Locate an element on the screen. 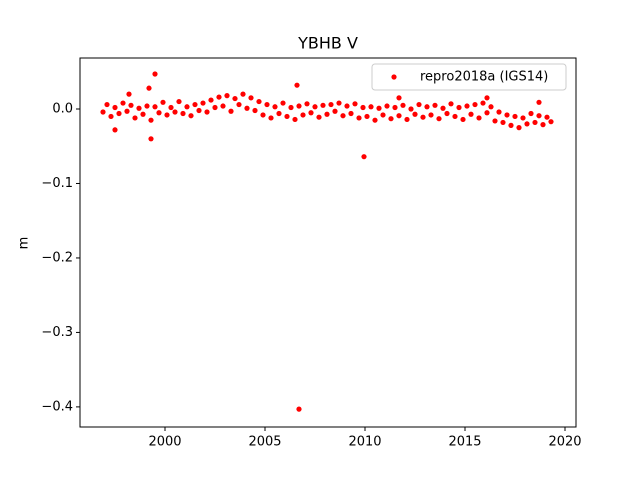 This screenshot has width=640, height=484. y-tick-label: −0.3 is located at coordinates (57, 332).